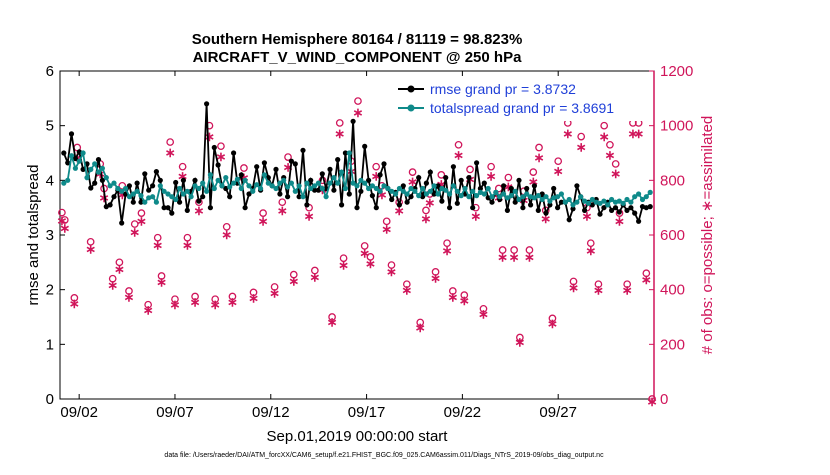  What do you see at coordinates (50, 290) in the screenshot?
I see `y-left-tick-label: 2` at bounding box center [50, 290].